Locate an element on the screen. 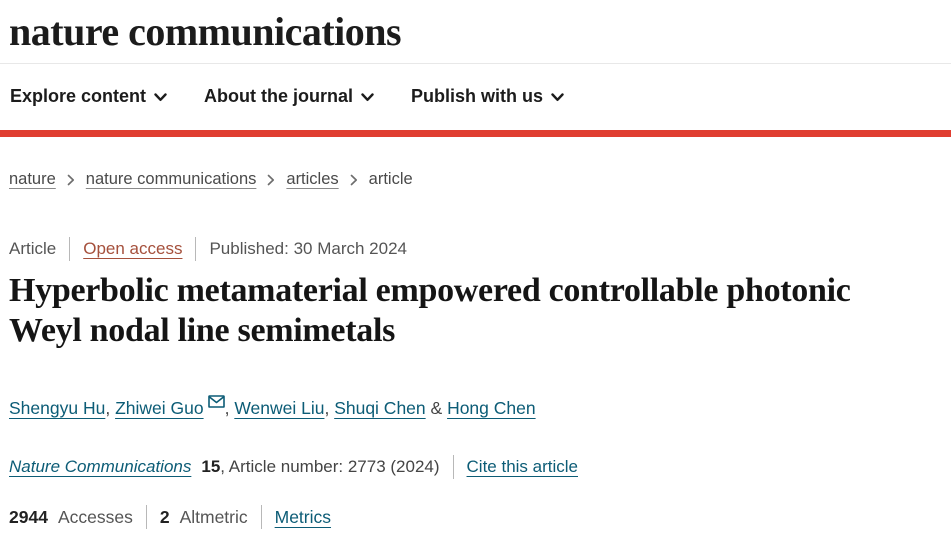 This screenshot has height=542, width=951. citation-text: 15, Article number: 2773 (2024) is located at coordinates (320, 467).